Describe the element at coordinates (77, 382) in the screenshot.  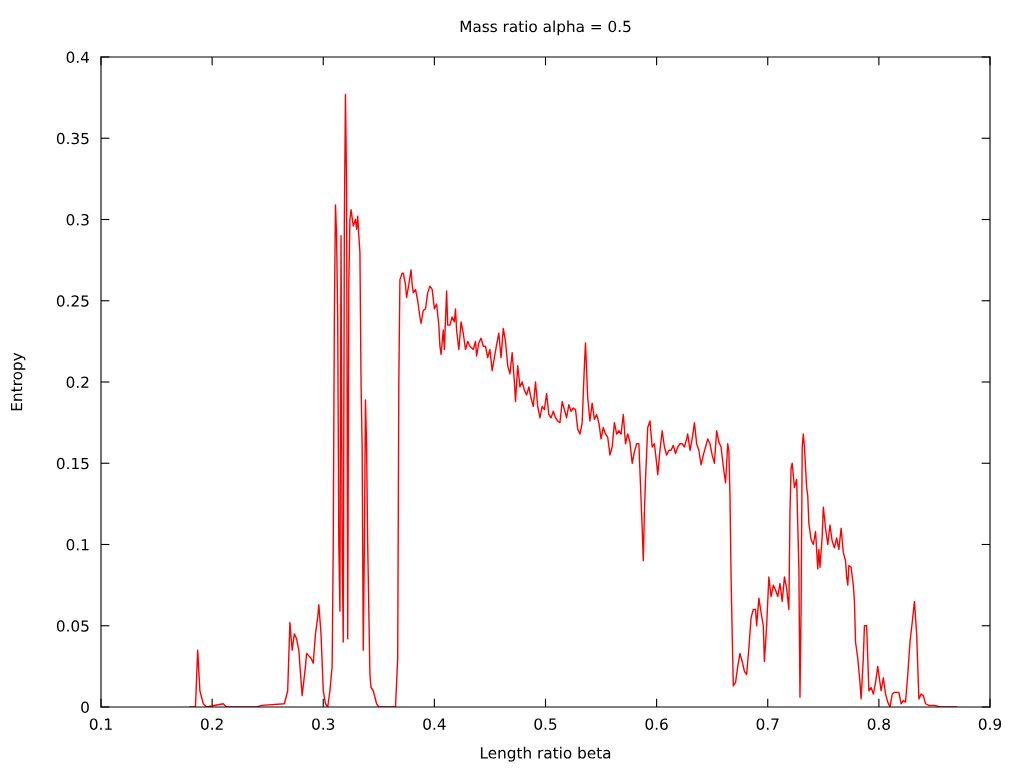
I see `y-tick-label: 0.2` at that location.